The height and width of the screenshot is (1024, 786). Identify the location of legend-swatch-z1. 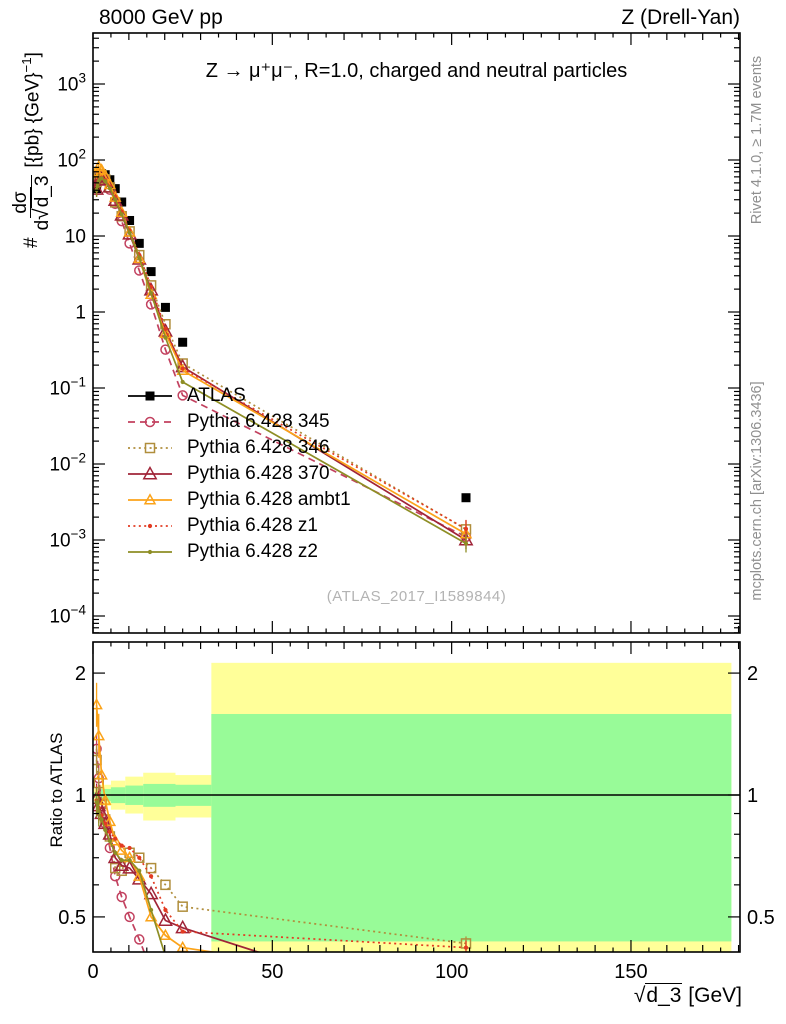
(150, 526).